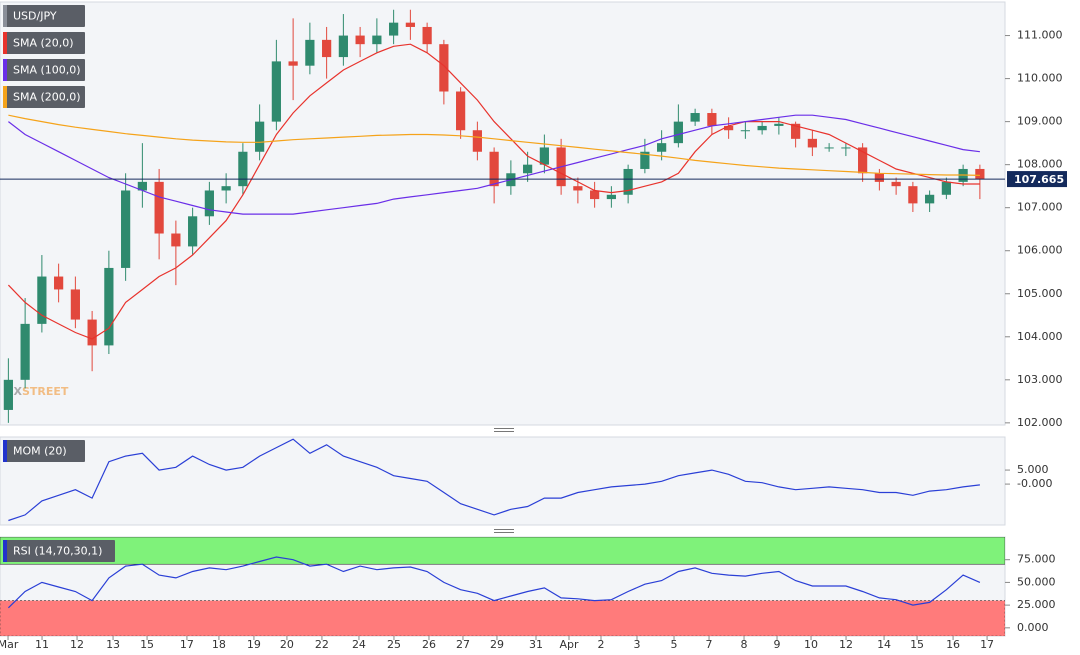  Describe the element at coordinates (1040, 78) in the screenshot. I see `y-tick-label: 110.000` at that location.